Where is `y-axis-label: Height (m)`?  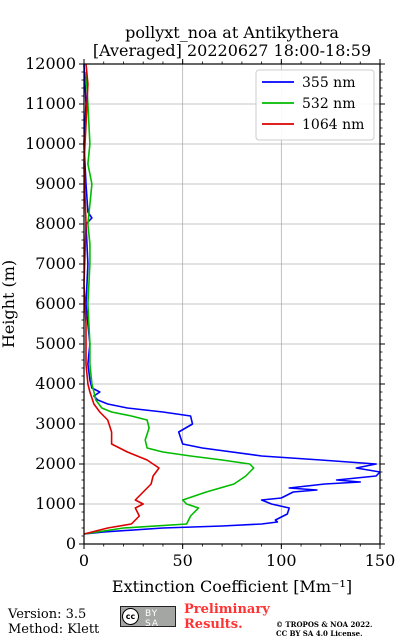 y-axis-label: Height (m) is located at coordinates (9, 304).